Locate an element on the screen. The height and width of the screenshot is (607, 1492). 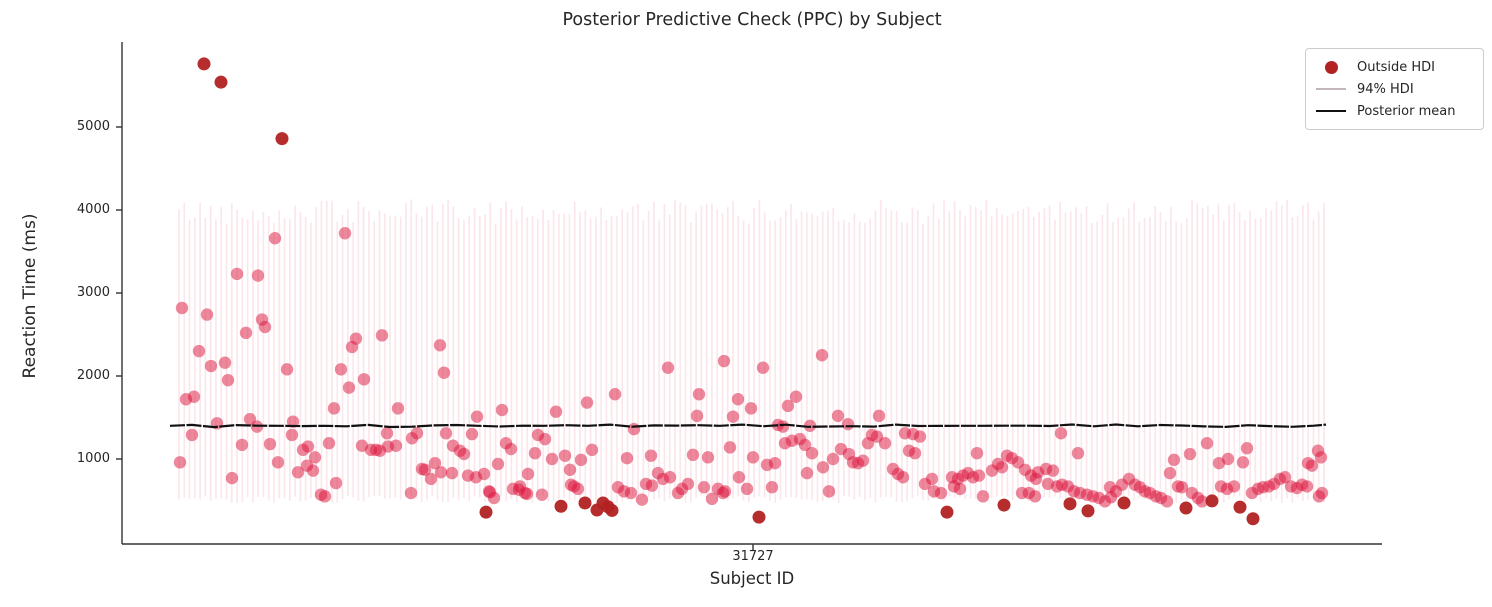
legend-item: Posterior mean is located at coordinates (1393, 111).